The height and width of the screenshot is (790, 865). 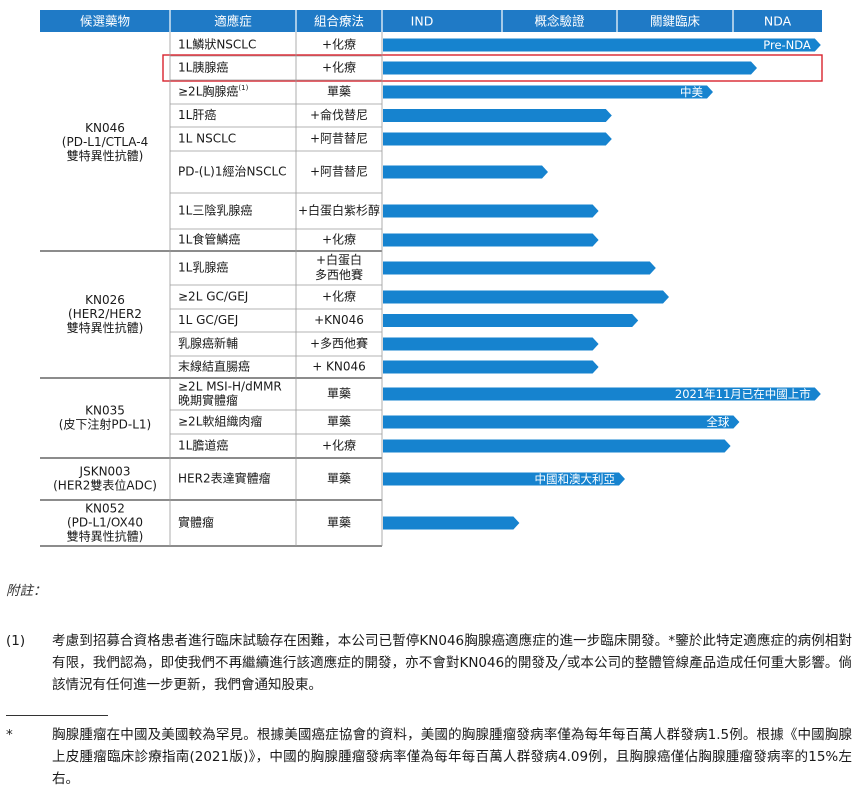 What do you see at coordinates (208, 320) in the screenshot?
I see `indication-label: 1L GC/GEJ` at bounding box center [208, 320].